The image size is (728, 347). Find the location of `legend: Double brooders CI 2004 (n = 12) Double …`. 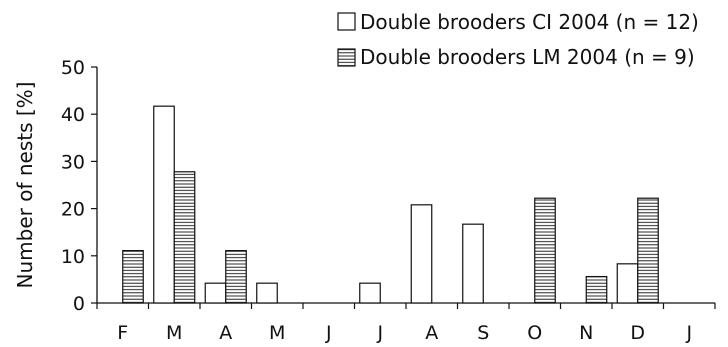

legend: Double brooders CI 2004 (n = 12) Double … is located at coordinates (518, 39).